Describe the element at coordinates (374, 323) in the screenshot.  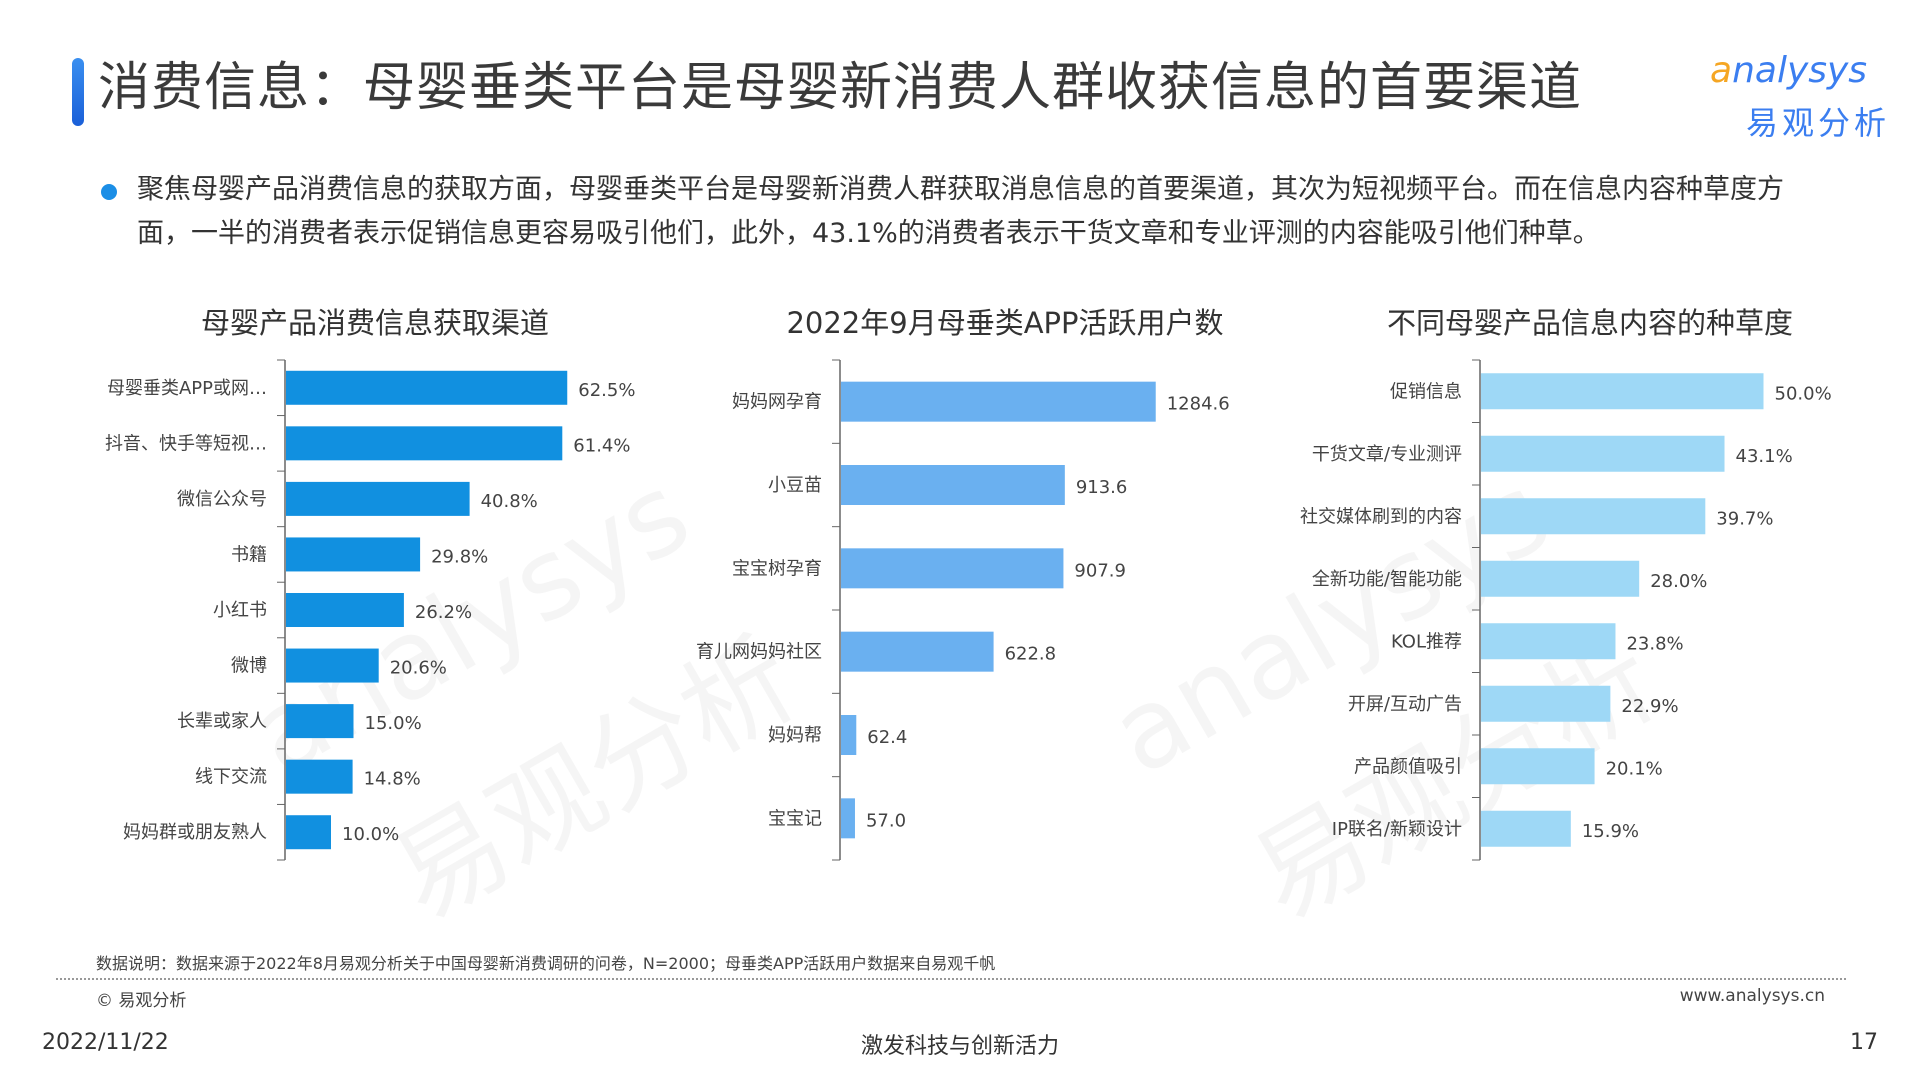
I see `chart-title: 母婴产品消费信息获取渠道` at that location.